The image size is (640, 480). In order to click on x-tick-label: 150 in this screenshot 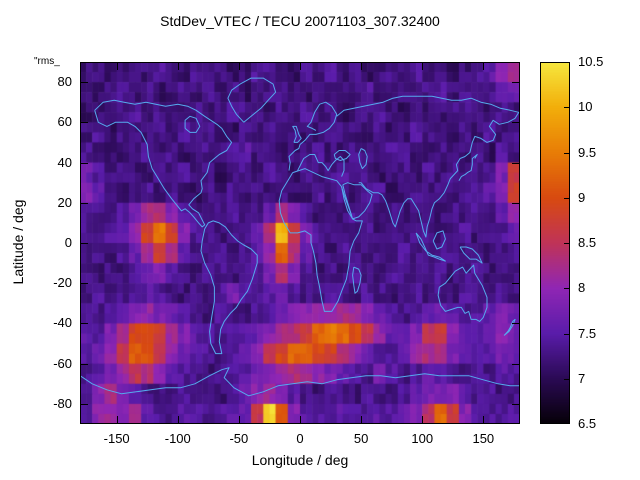, I will do `click(483, 438)`.